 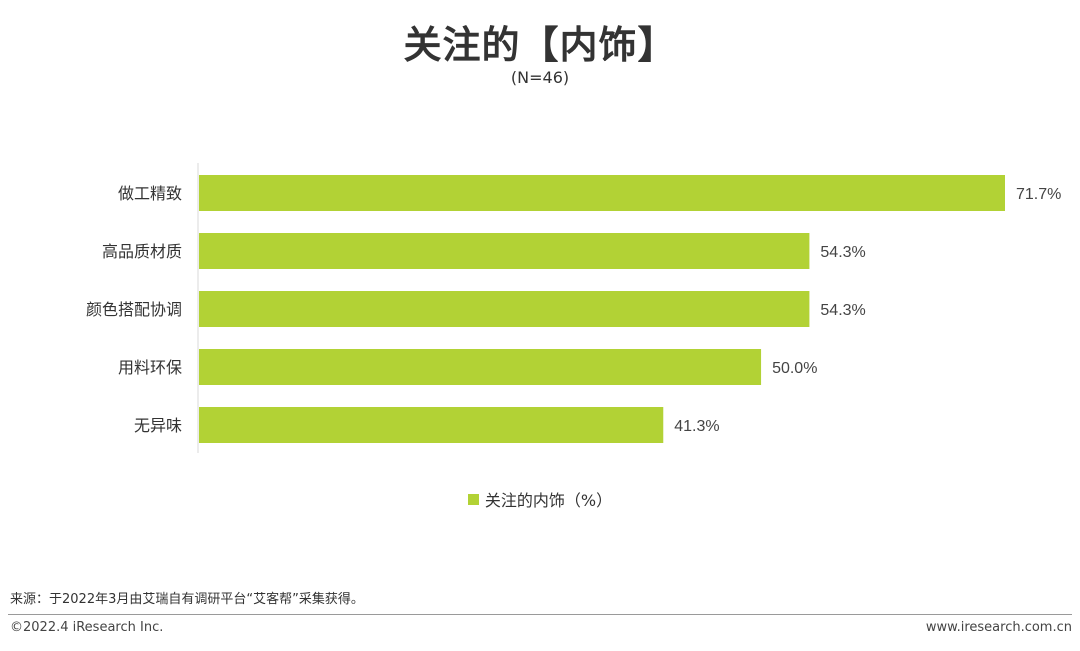 I want to click on category-label: 无异味, so click(x=158, y=425).